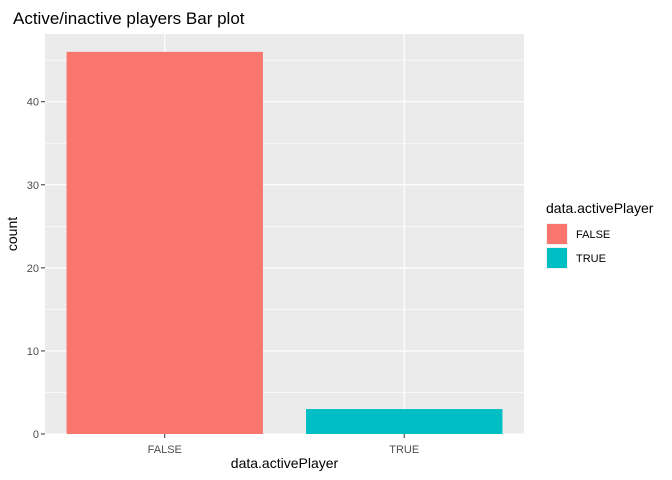  What do you see at coordinates (33, 269) in the screenshot?
I see `y-tick-label: 20` at bounding box center [33, 269].